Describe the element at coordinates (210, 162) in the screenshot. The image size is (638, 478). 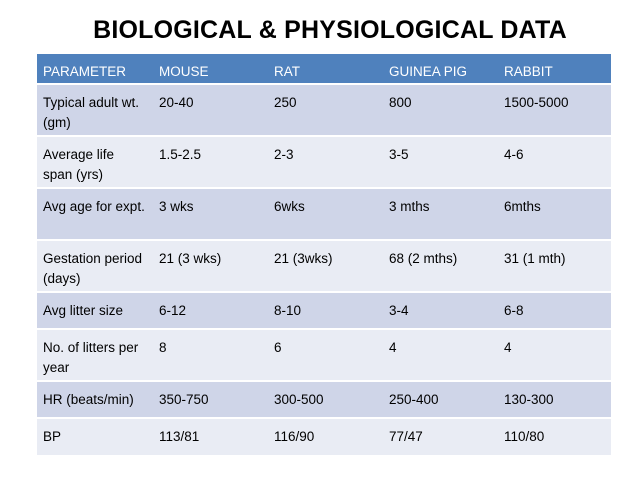
I see `table-cell: 1.5-2.5` at that location.